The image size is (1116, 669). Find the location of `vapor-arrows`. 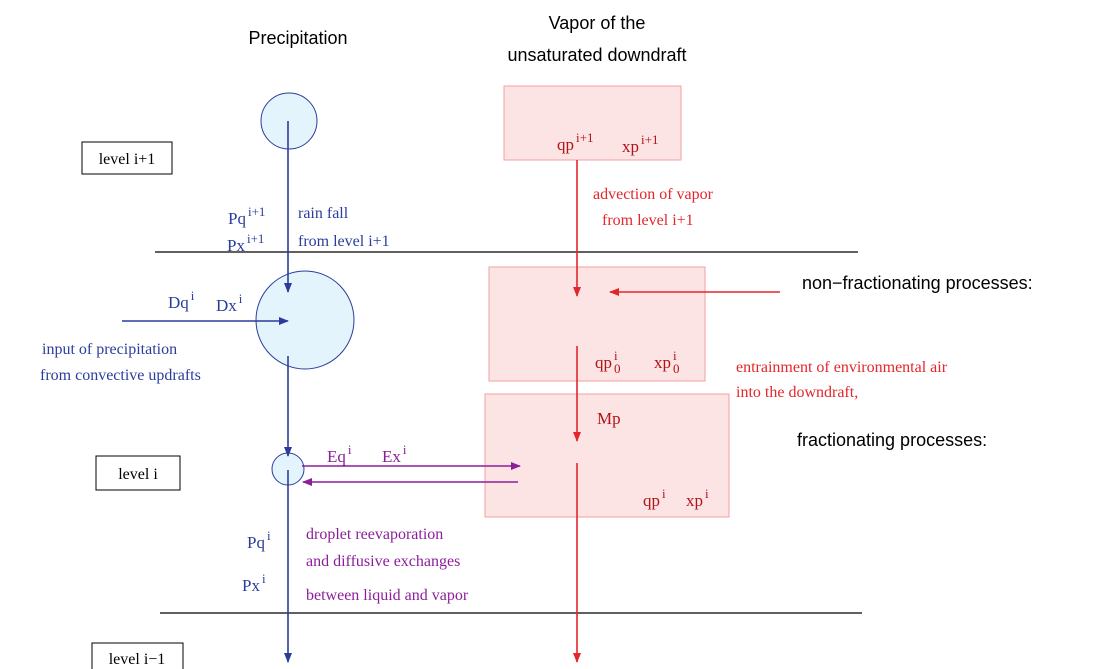

vapor-arrows is located at coordinates (676, 411).